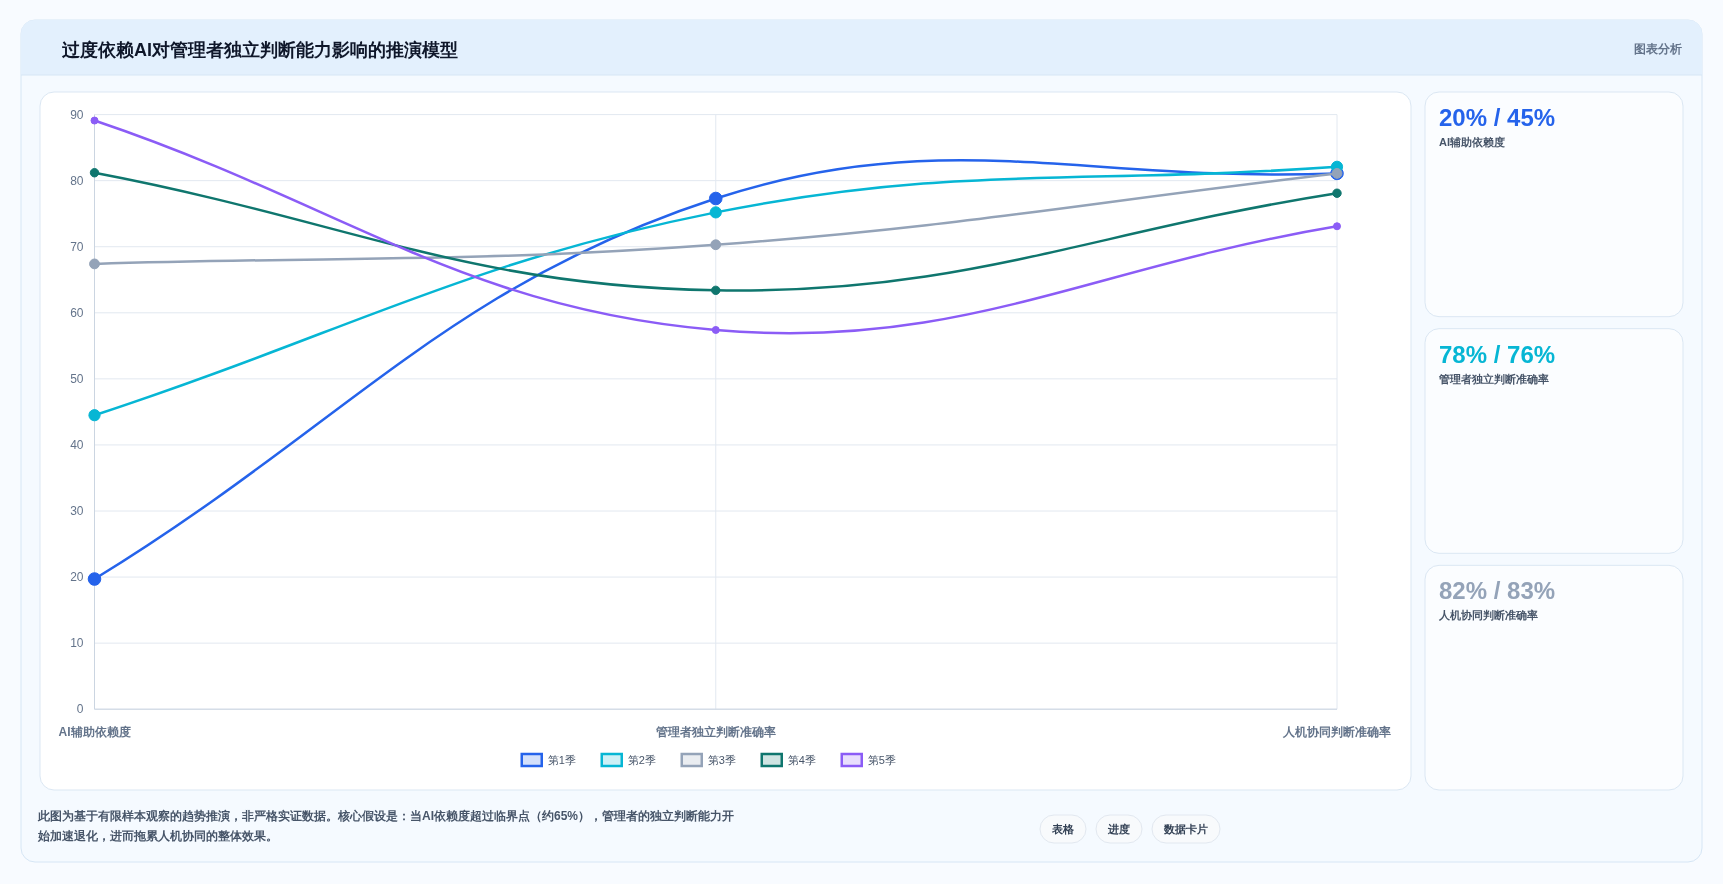 The height and width of the screenshot is (884, 1723). I want to click on text: 此图为基于有限样本观察的趋势推演，非严格实证数据。核心假设是：当AI依赖度超过临界点（约65%），管理者的独立判断能力开始加速退化，进而拖累人机协同的整体效果。, so click(386, 826).